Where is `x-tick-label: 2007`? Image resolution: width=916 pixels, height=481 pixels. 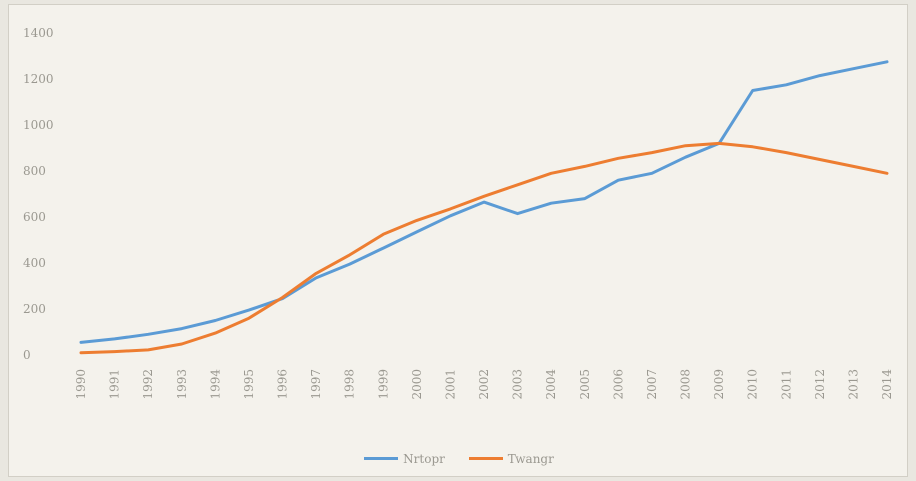
x-tick-label: 2007 is located at coordinates (652, 384).